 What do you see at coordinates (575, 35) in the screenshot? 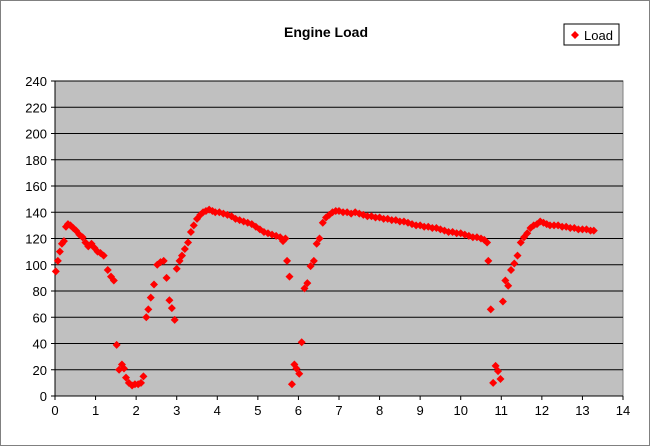
I see `legend-marker-diamond-icon` at bounding box center [575, 35].